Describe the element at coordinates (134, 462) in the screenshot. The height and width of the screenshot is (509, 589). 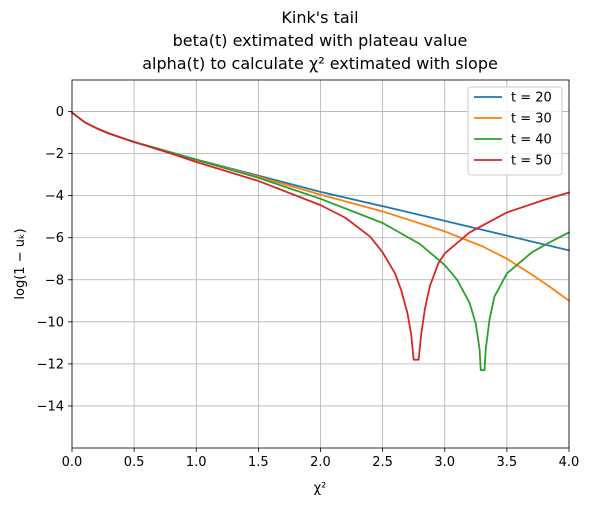
I see `x-tick-label: 0.5` at that location.